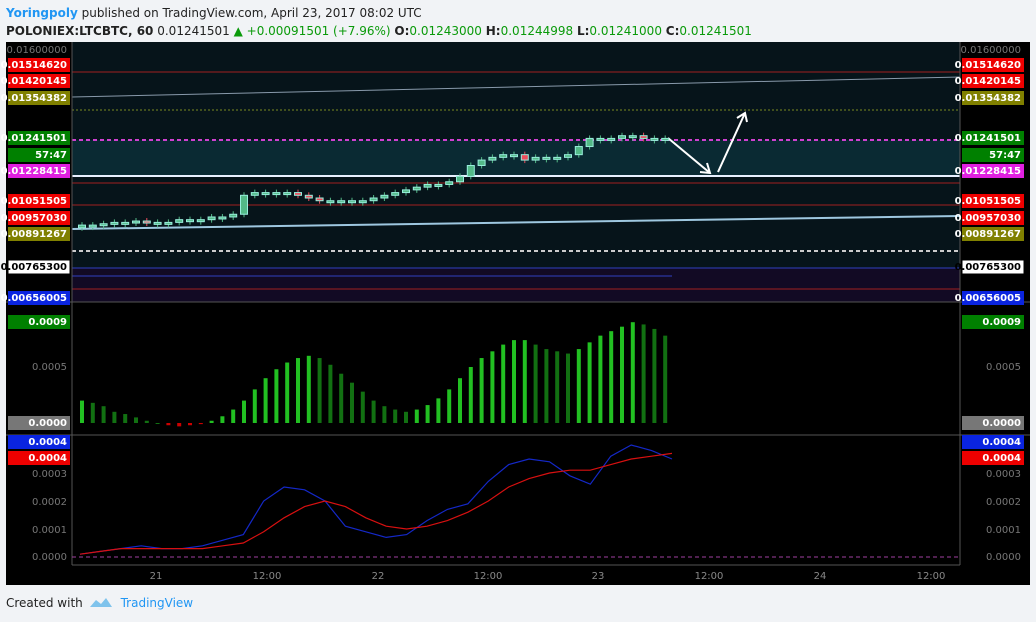  What do you see at coordinates (51, 155) in the screenshot?
I see `price-tag: 57:47` at bounding box center [51, 155].